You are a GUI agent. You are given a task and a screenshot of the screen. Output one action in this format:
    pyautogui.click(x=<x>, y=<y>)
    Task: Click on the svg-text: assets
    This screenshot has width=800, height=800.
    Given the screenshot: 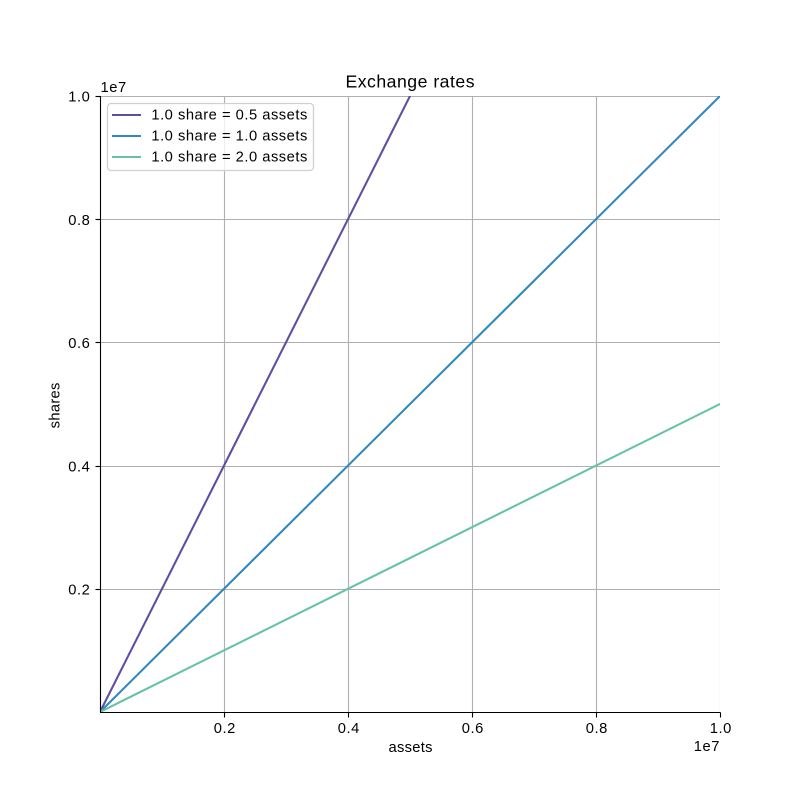 What is the action you would take?
    pyautogui.click(x=411, y=748)
    